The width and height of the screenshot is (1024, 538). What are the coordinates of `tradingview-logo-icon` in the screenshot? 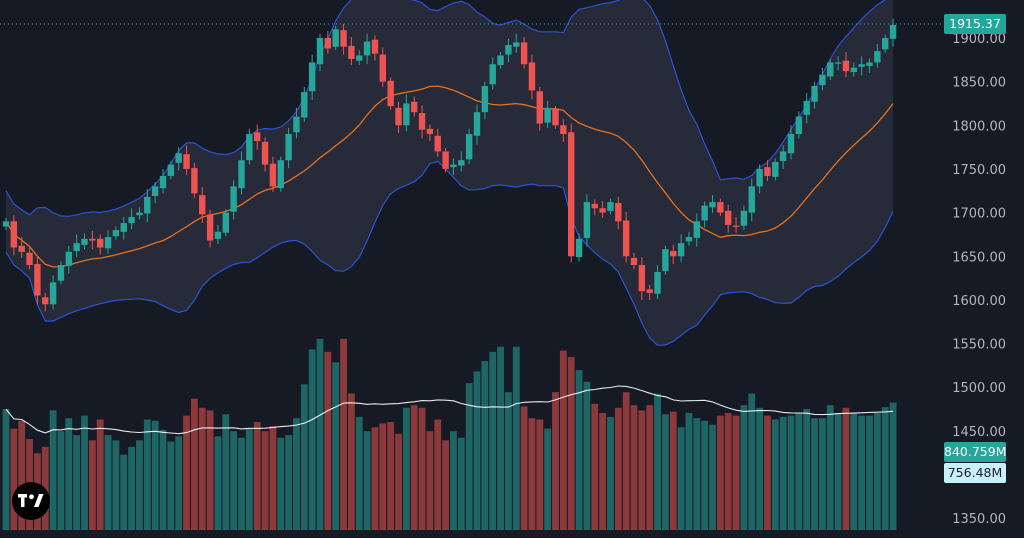 It's located at (31, 501).